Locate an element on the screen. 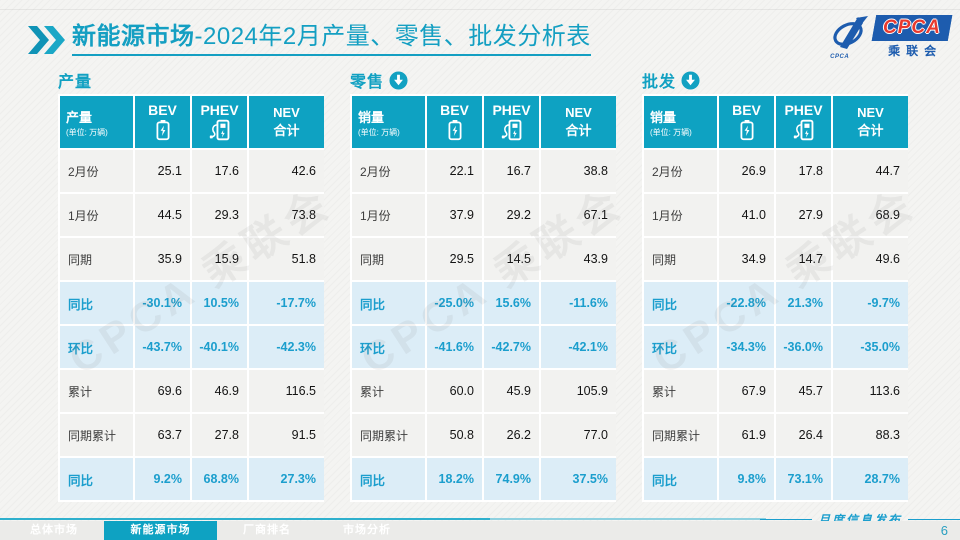 This screenshot has height=540, width=960. phev-value: 27.9 is located at coordinates (803, 215).